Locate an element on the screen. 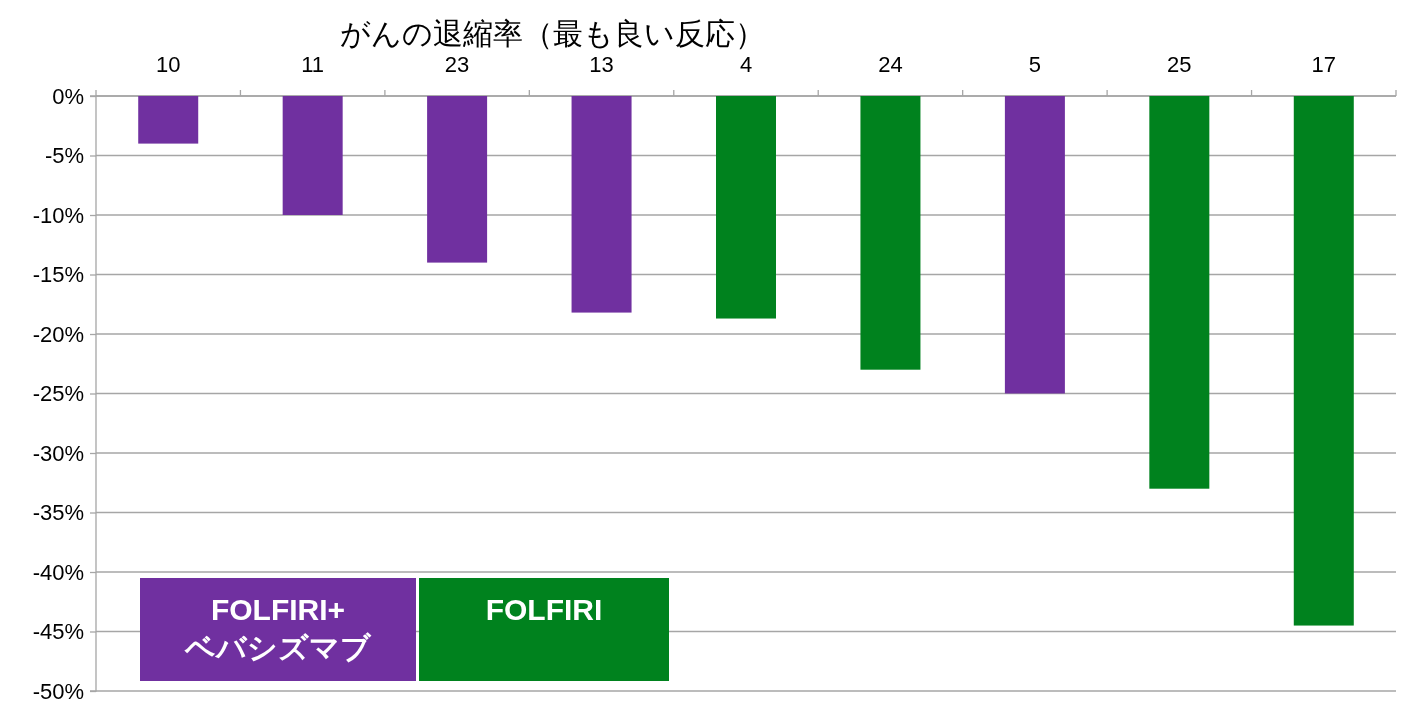 This screenshot has width=1406, height=702. x-tick-label: 25 is located at coordinates (1179, 64).